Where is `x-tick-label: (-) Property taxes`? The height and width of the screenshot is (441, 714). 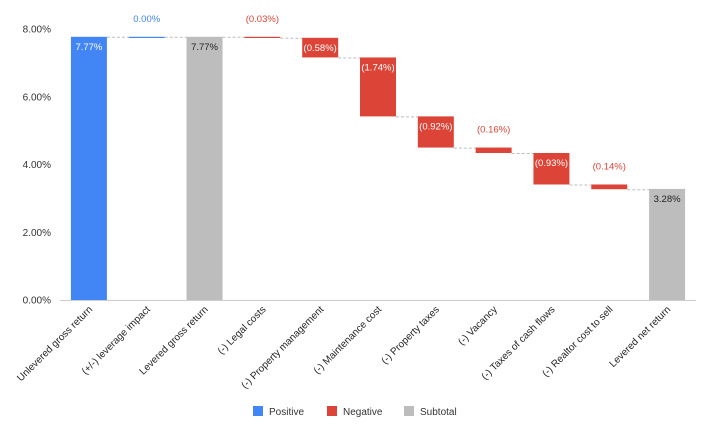
x-tick-label: (-) Property taxes is located at coordinates (411, 335).